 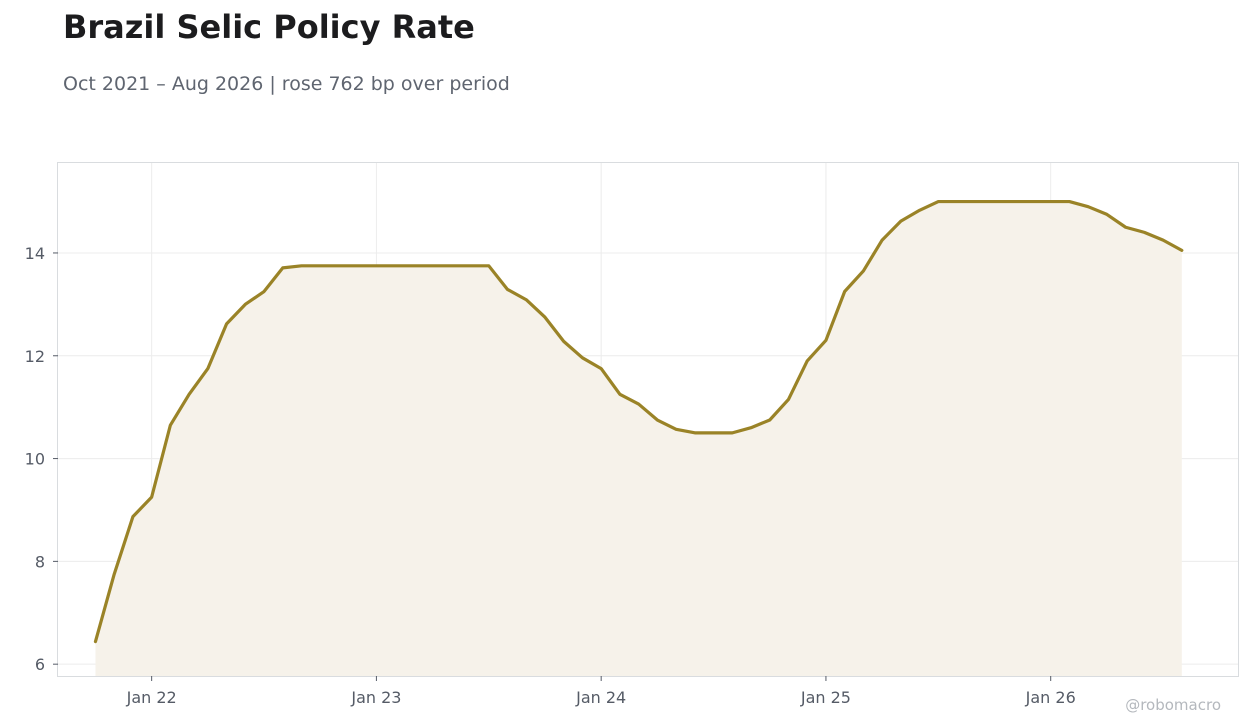 What do you see at coordinates (1050, 697) in the screenshot?
I see `x-tick-label: Jan 26` at bounding box center [1050, 697].